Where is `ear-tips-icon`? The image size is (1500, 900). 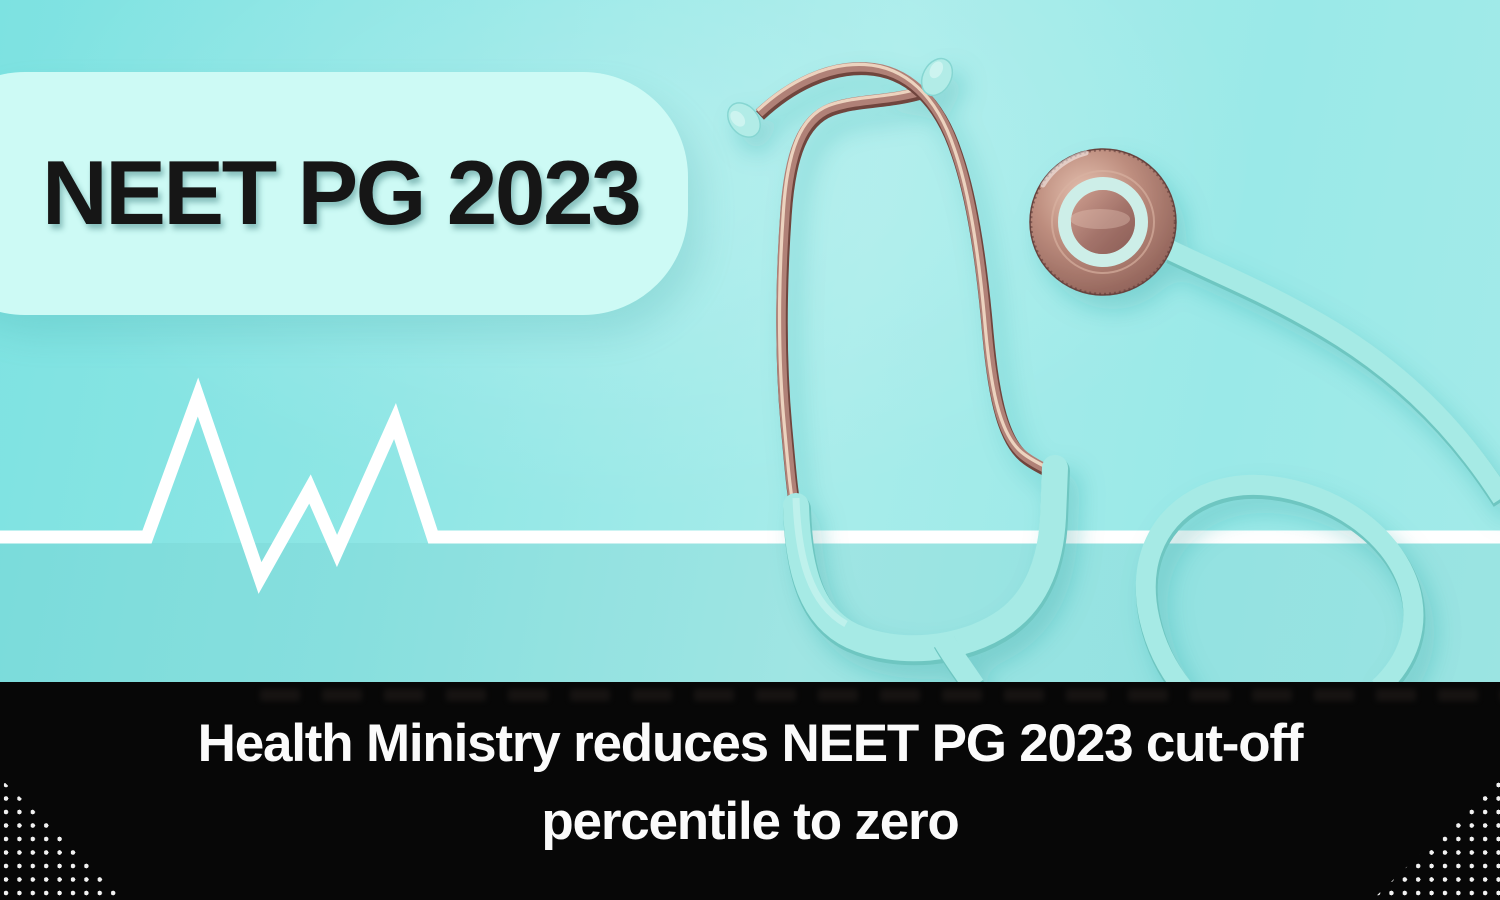 ear-tips-icon is located at coordinates (840, 97).